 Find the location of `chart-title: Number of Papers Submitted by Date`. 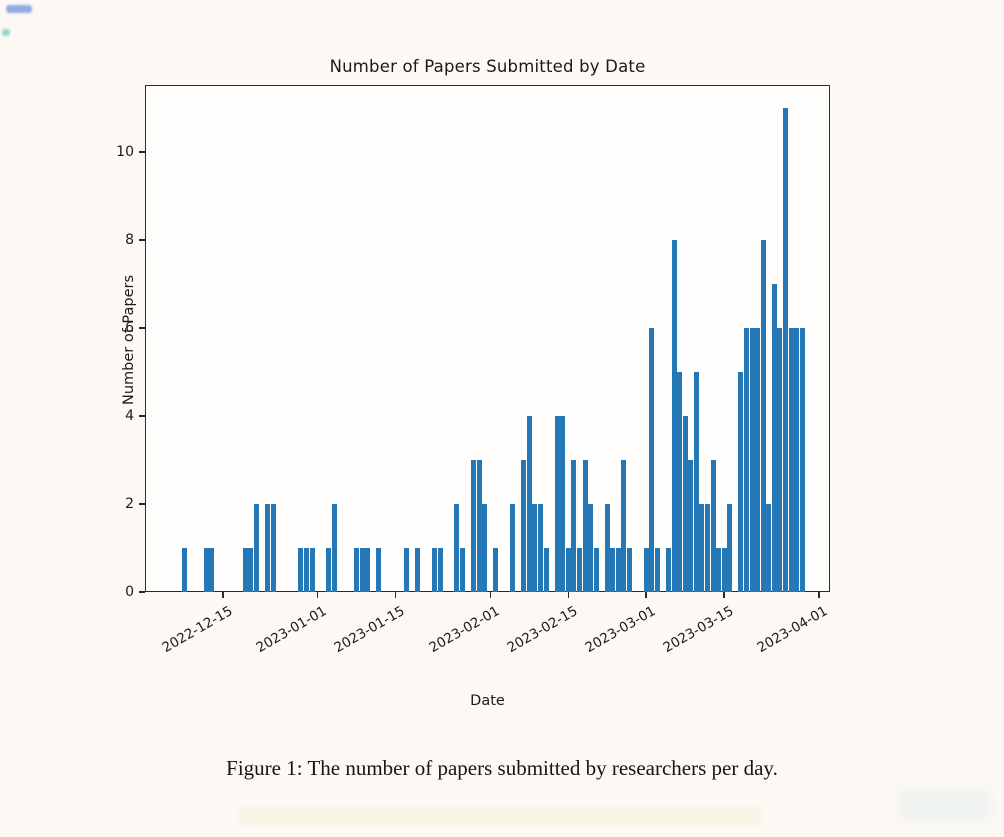

chart-title: Number of Papers Submitted by Date is located at coordinates (487, 66).